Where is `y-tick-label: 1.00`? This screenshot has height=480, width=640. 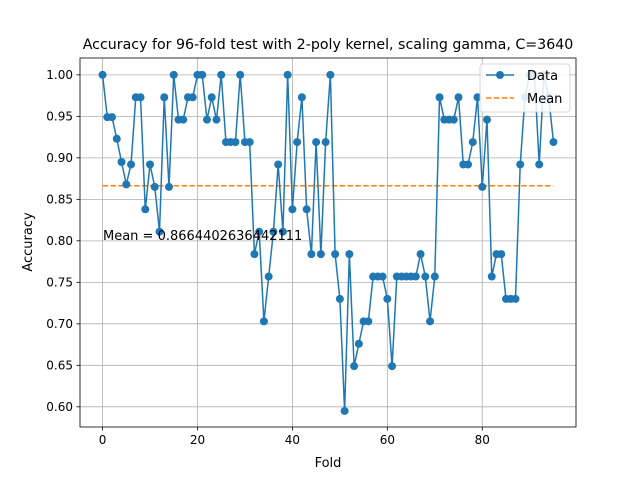
y-tick-label: 1.00 is located at coordinates (59, 75).